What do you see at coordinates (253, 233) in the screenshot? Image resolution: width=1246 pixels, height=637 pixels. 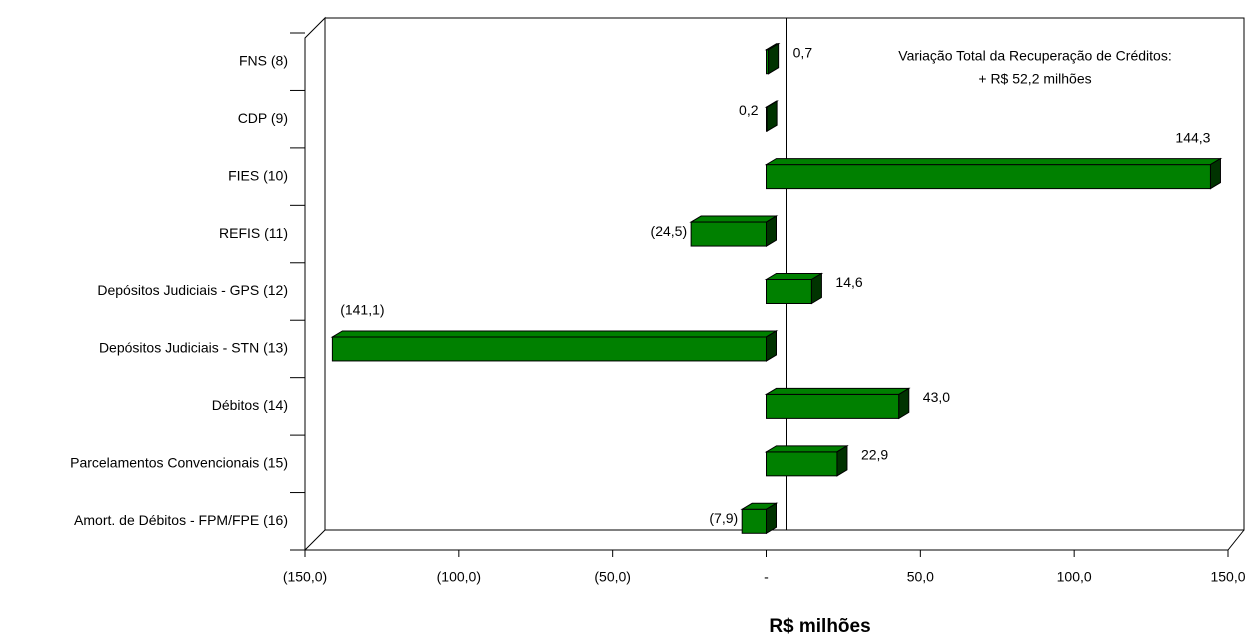 I see `y-tick-label: REFIS (11)` at bounding box center [253, 233].